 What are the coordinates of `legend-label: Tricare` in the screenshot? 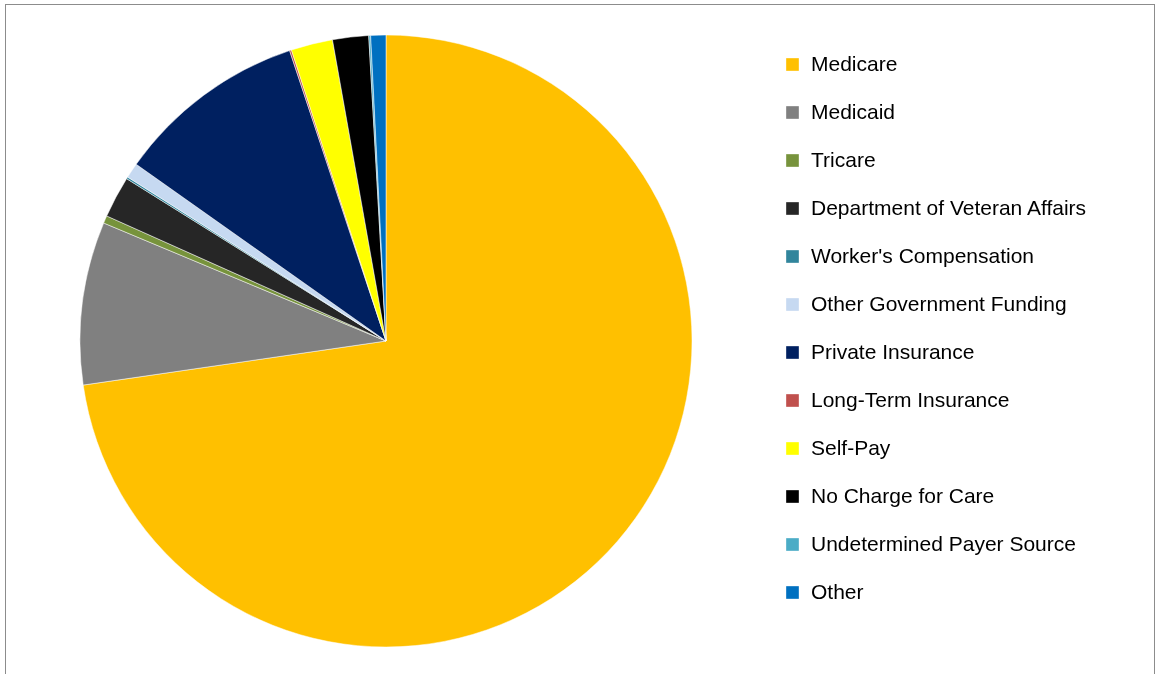 It's located at (843, 159).